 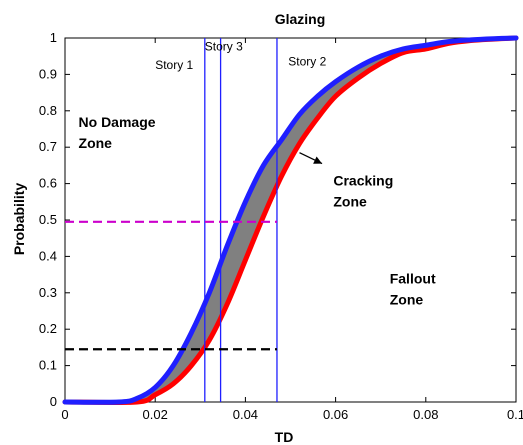 I want to click on annotation-arrow-head, so click(x=318, y=160).